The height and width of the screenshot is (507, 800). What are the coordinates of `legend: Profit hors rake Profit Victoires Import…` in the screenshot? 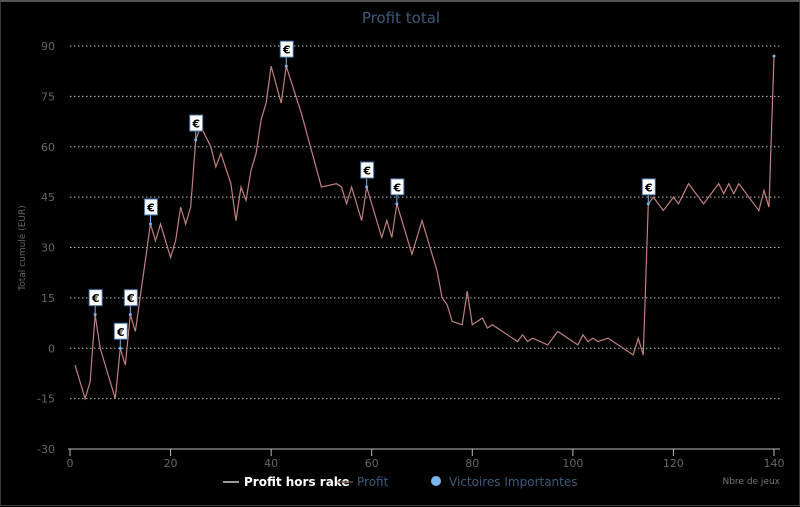 It's located at (400, 482).